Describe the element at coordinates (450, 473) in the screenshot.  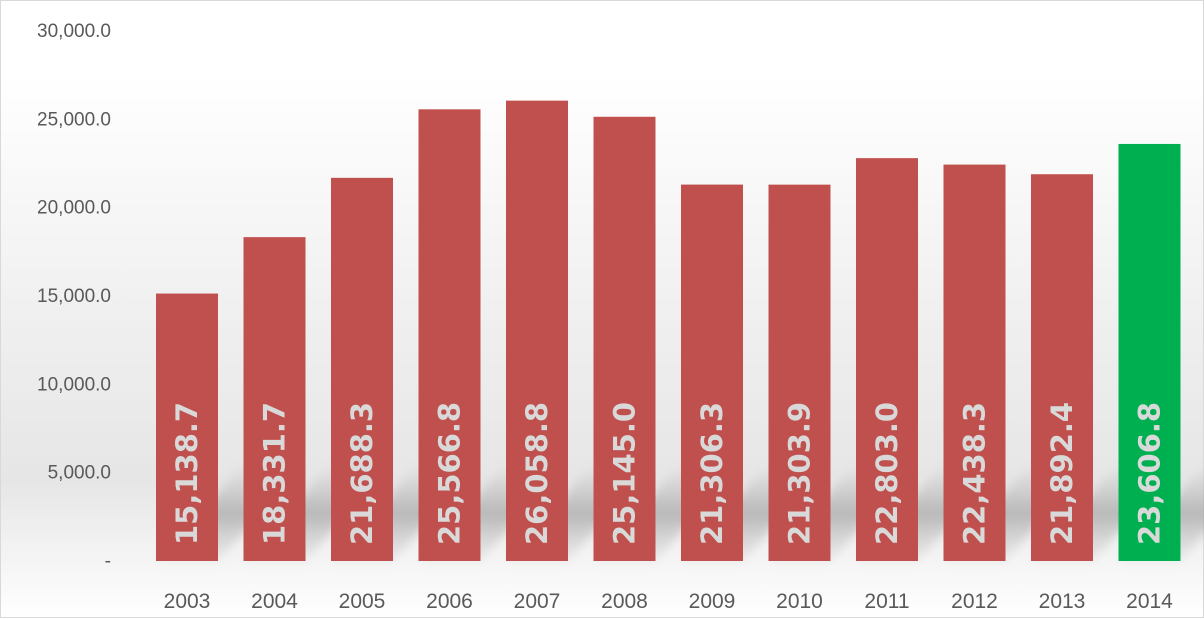
I see `data-label-2006: 25,566.8` at that location.